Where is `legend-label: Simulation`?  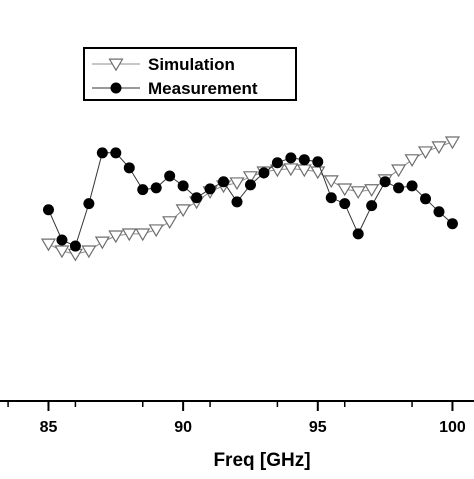 legend-label: Simulation is located at coordinates (191, 64).